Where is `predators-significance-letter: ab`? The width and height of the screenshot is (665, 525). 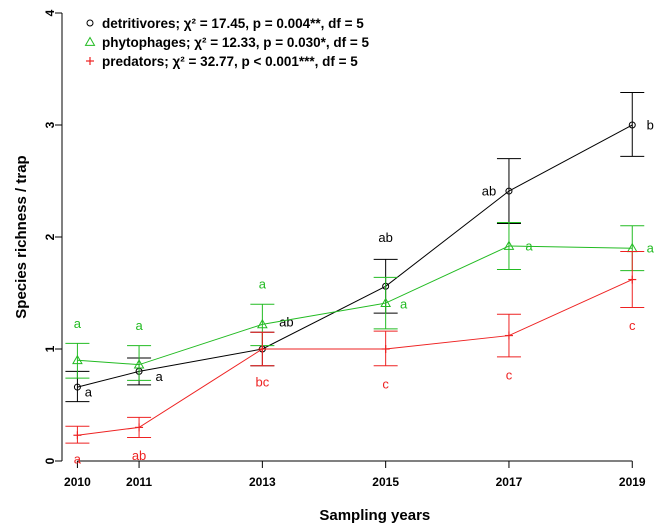
predators-significance-letter: ab is located at coordinates (139, 455).